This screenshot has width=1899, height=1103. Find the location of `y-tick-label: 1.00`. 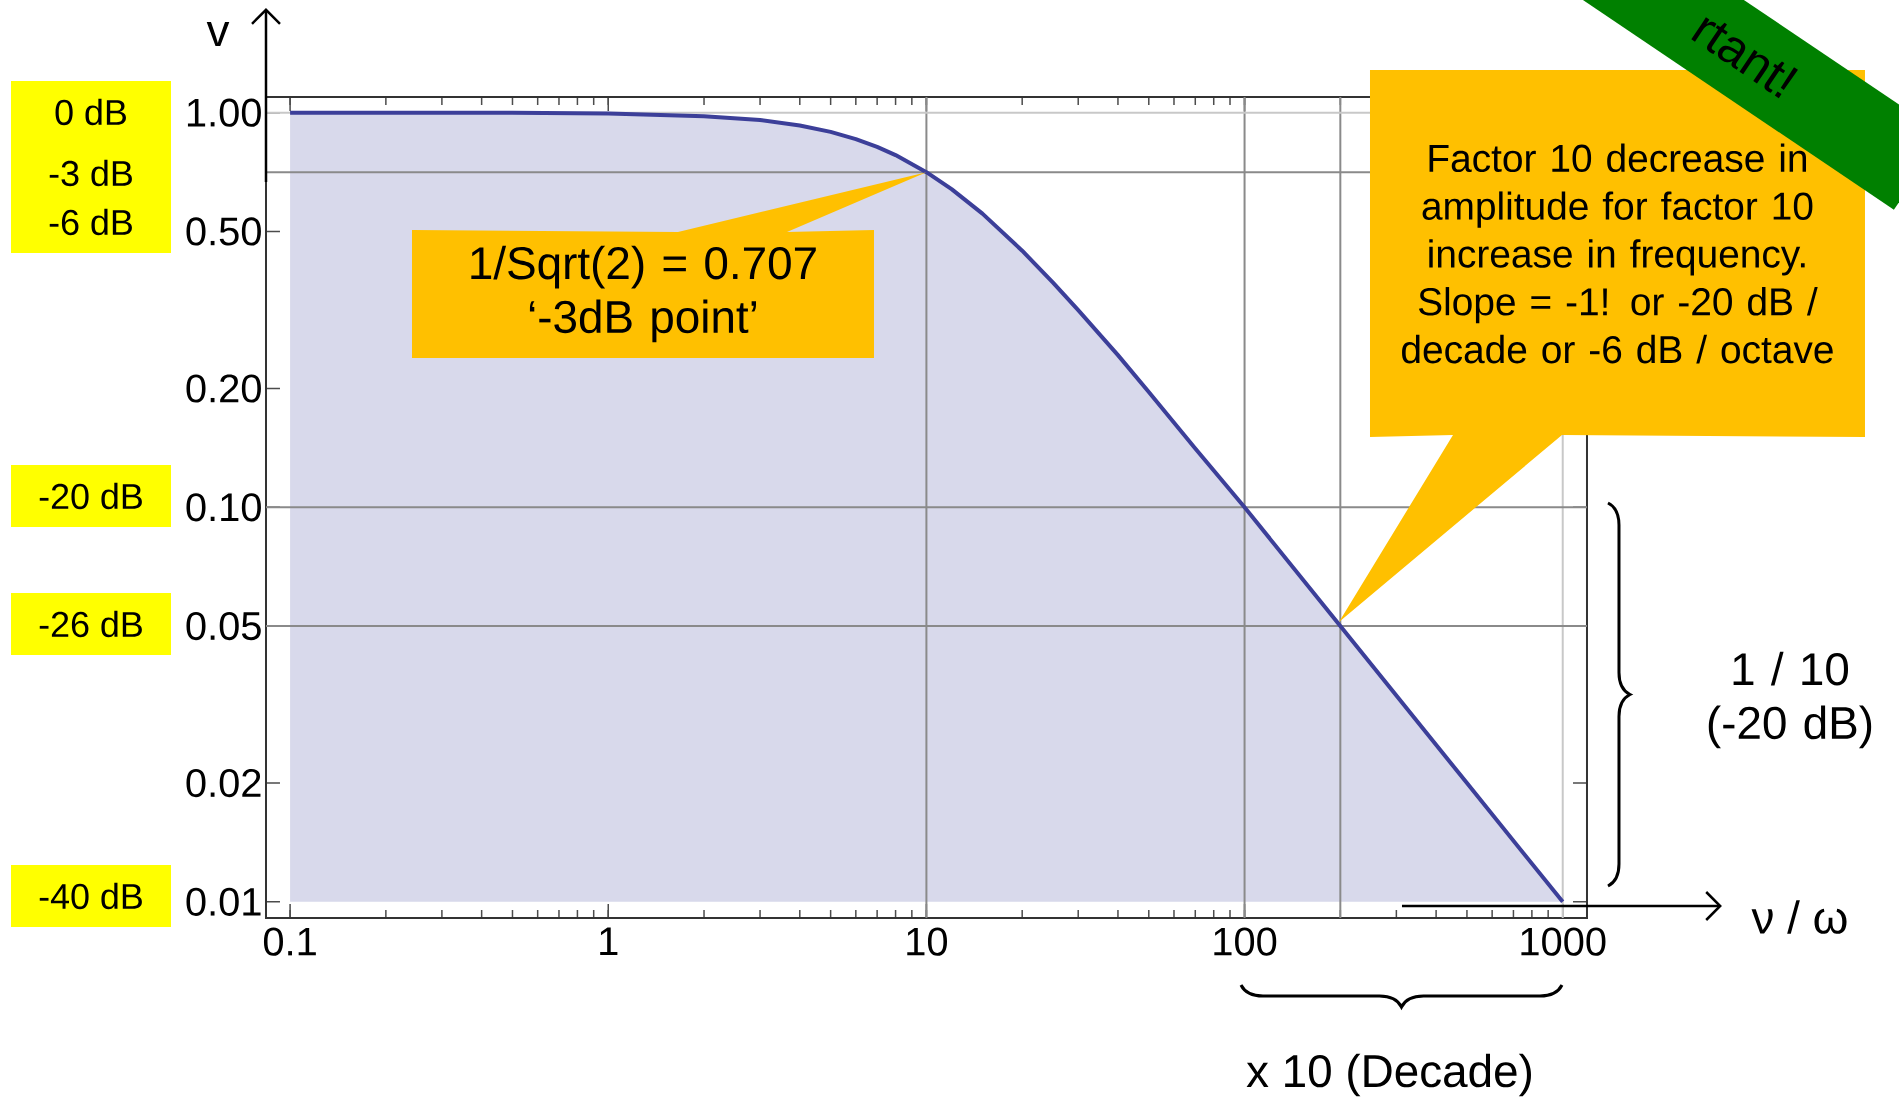

y-tick-label: 1.00 is located at coordinates (224, 112).